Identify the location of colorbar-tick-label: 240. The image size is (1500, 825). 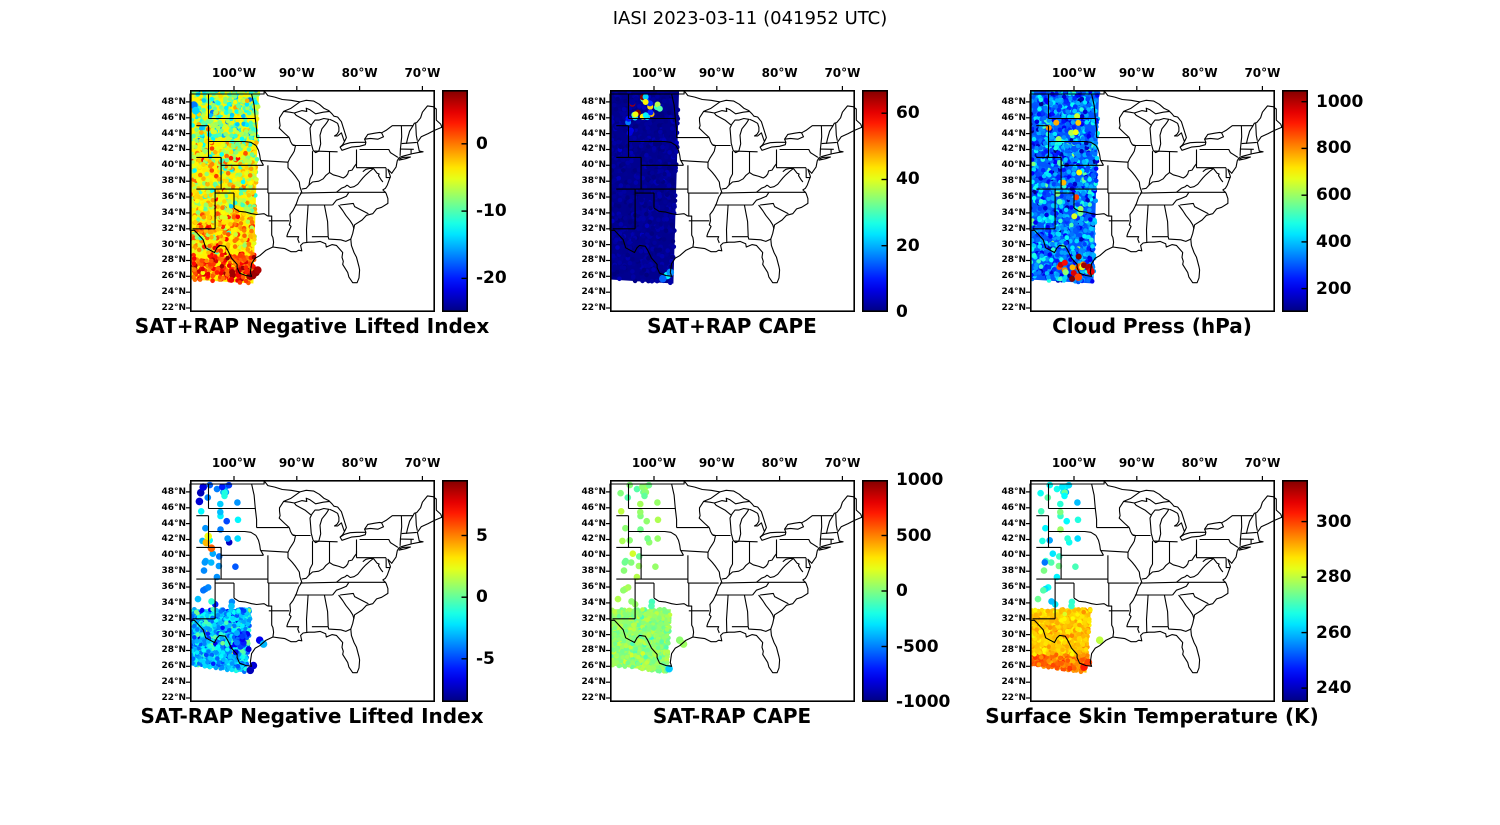
(1334, 688).